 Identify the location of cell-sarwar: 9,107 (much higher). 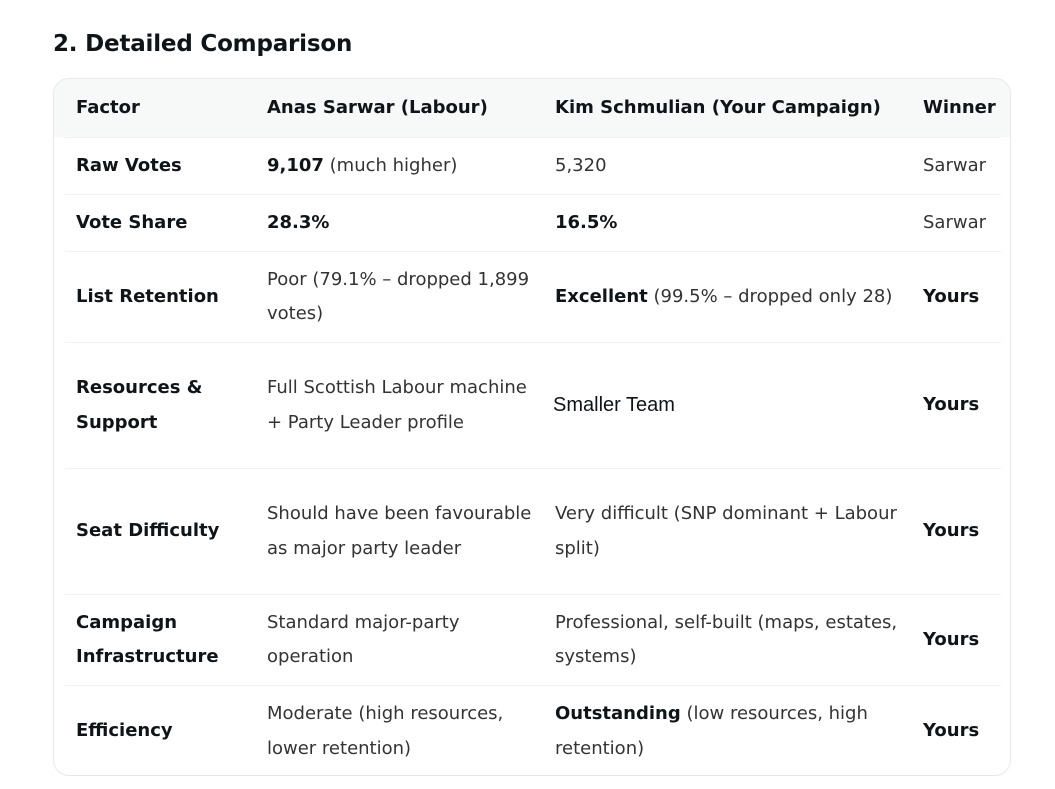
(400, 166).